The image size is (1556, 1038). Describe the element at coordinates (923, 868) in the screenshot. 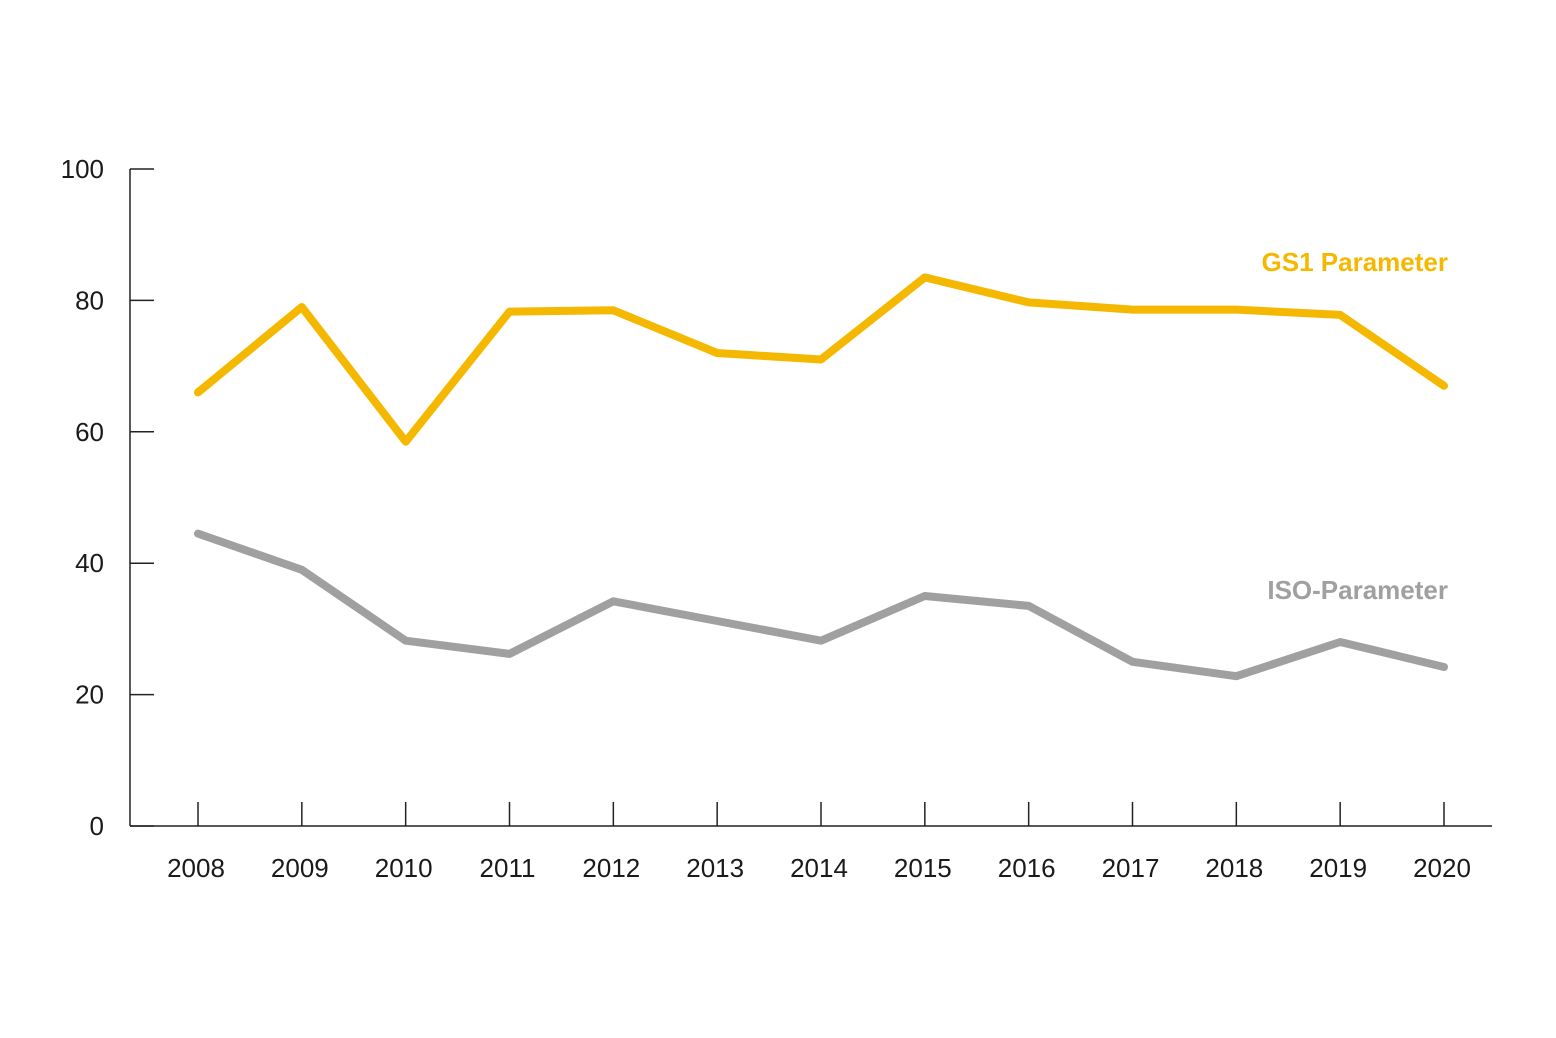

I see `x-tick-label: 2015` at that location.